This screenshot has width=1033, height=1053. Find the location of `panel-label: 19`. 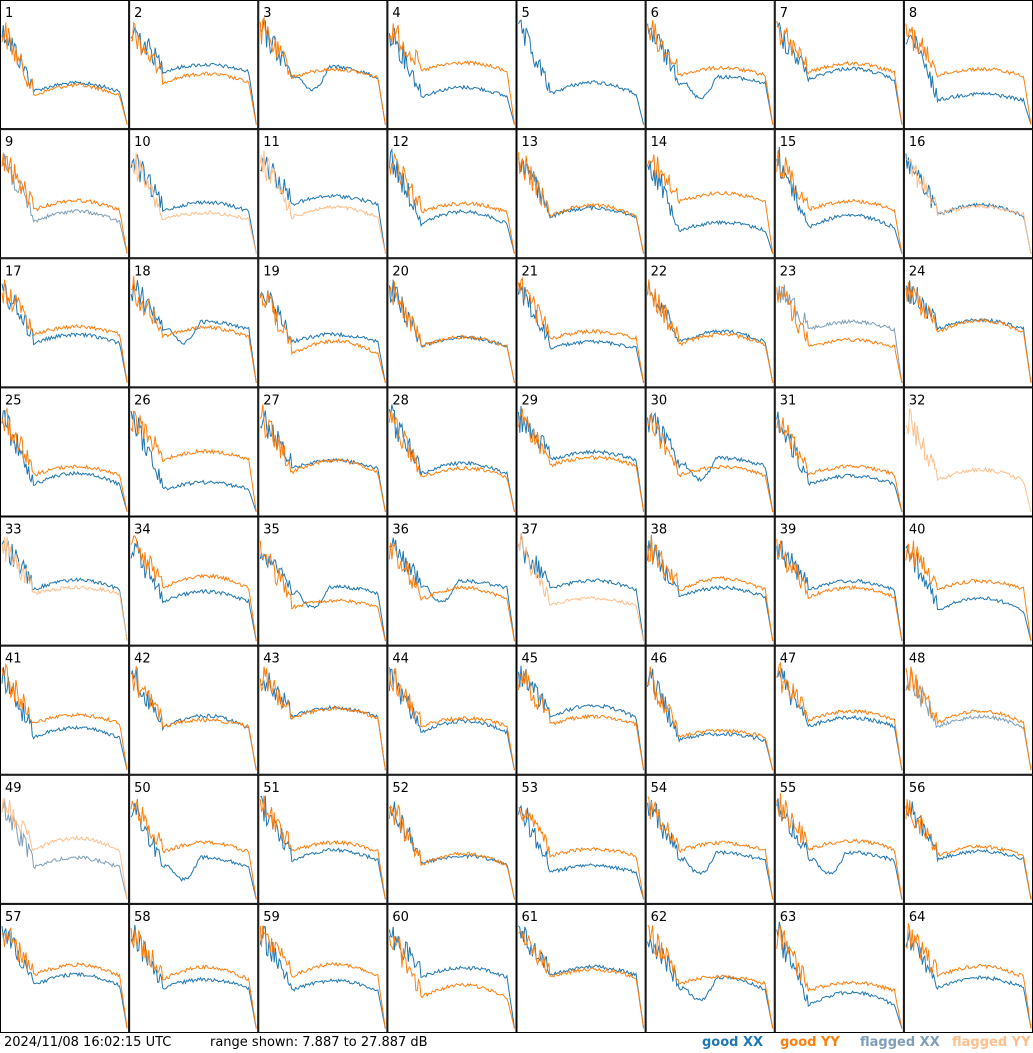

panel-label: 19 is located at coordinates (271, 271).